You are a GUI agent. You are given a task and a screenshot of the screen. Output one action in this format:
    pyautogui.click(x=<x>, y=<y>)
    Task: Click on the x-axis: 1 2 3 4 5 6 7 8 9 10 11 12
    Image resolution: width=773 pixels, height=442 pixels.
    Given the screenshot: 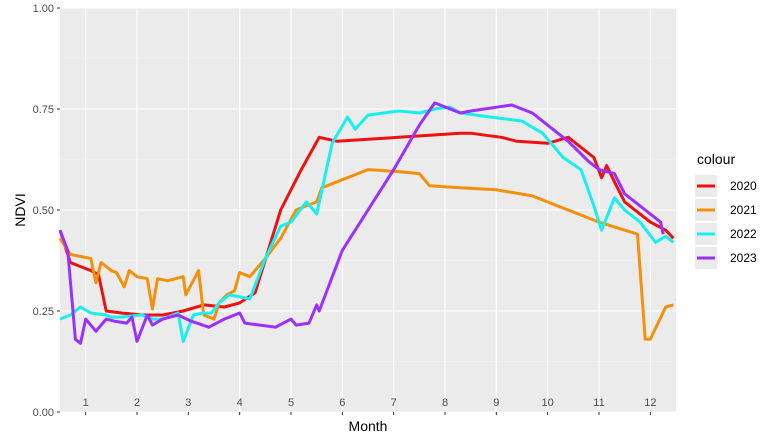 What is the action you would take?
    pyautogui.click(x=369, y=406)
    